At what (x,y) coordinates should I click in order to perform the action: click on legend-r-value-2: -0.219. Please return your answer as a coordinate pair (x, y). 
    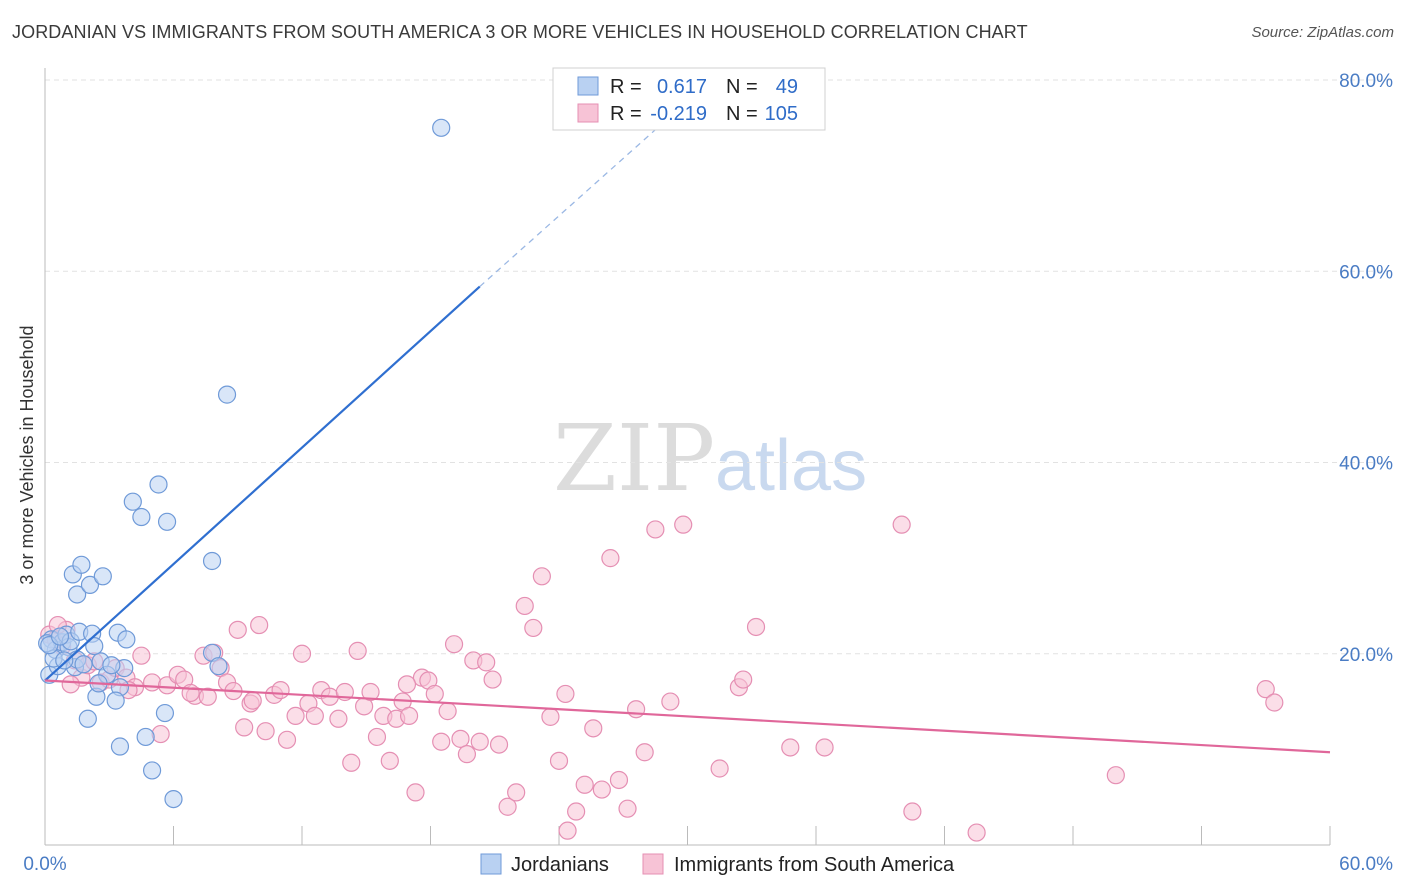
    Looking at the image, I should click on (678, 114).